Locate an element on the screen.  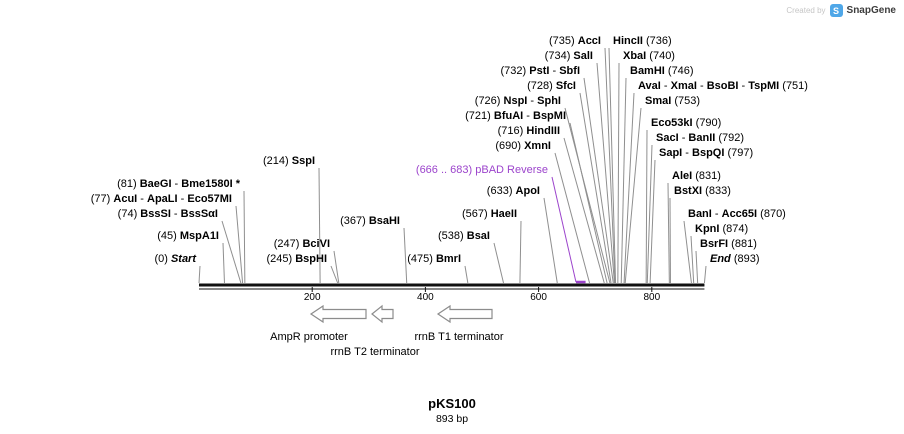
watermark-created-by-text: Created by is located at coordinates (806, 10).